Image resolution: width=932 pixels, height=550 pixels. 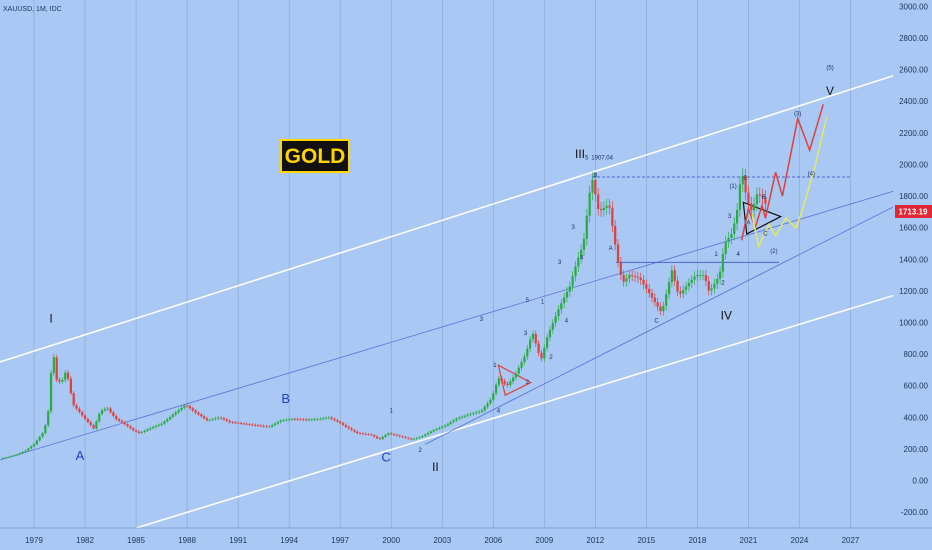 What do you see at coordinates (732, 187) in the screenshot?
I see `wave-label-minor: (1)` at bounding box center [732, 187].